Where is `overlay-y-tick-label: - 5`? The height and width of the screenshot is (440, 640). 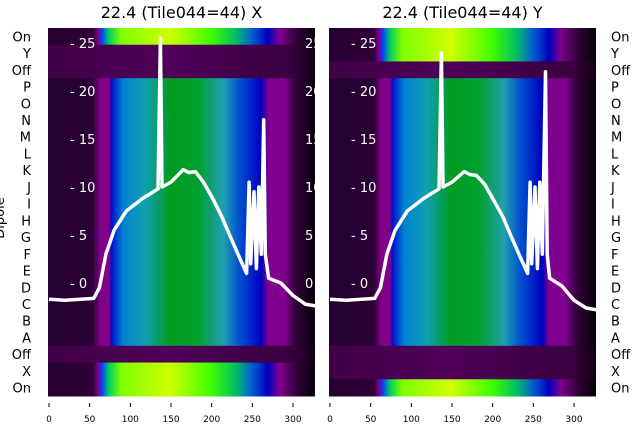
overlay-y-tick-label: - 5 is located at coordinates (78, 236).